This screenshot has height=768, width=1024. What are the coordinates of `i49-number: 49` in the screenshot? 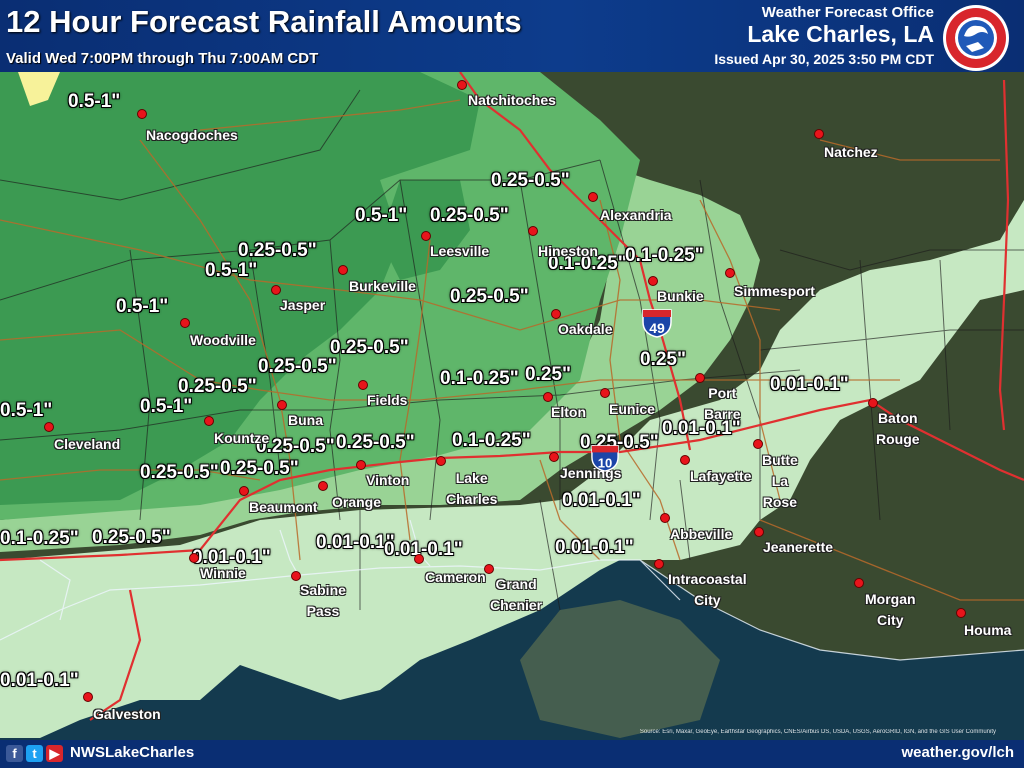 It's located at (657, 328).